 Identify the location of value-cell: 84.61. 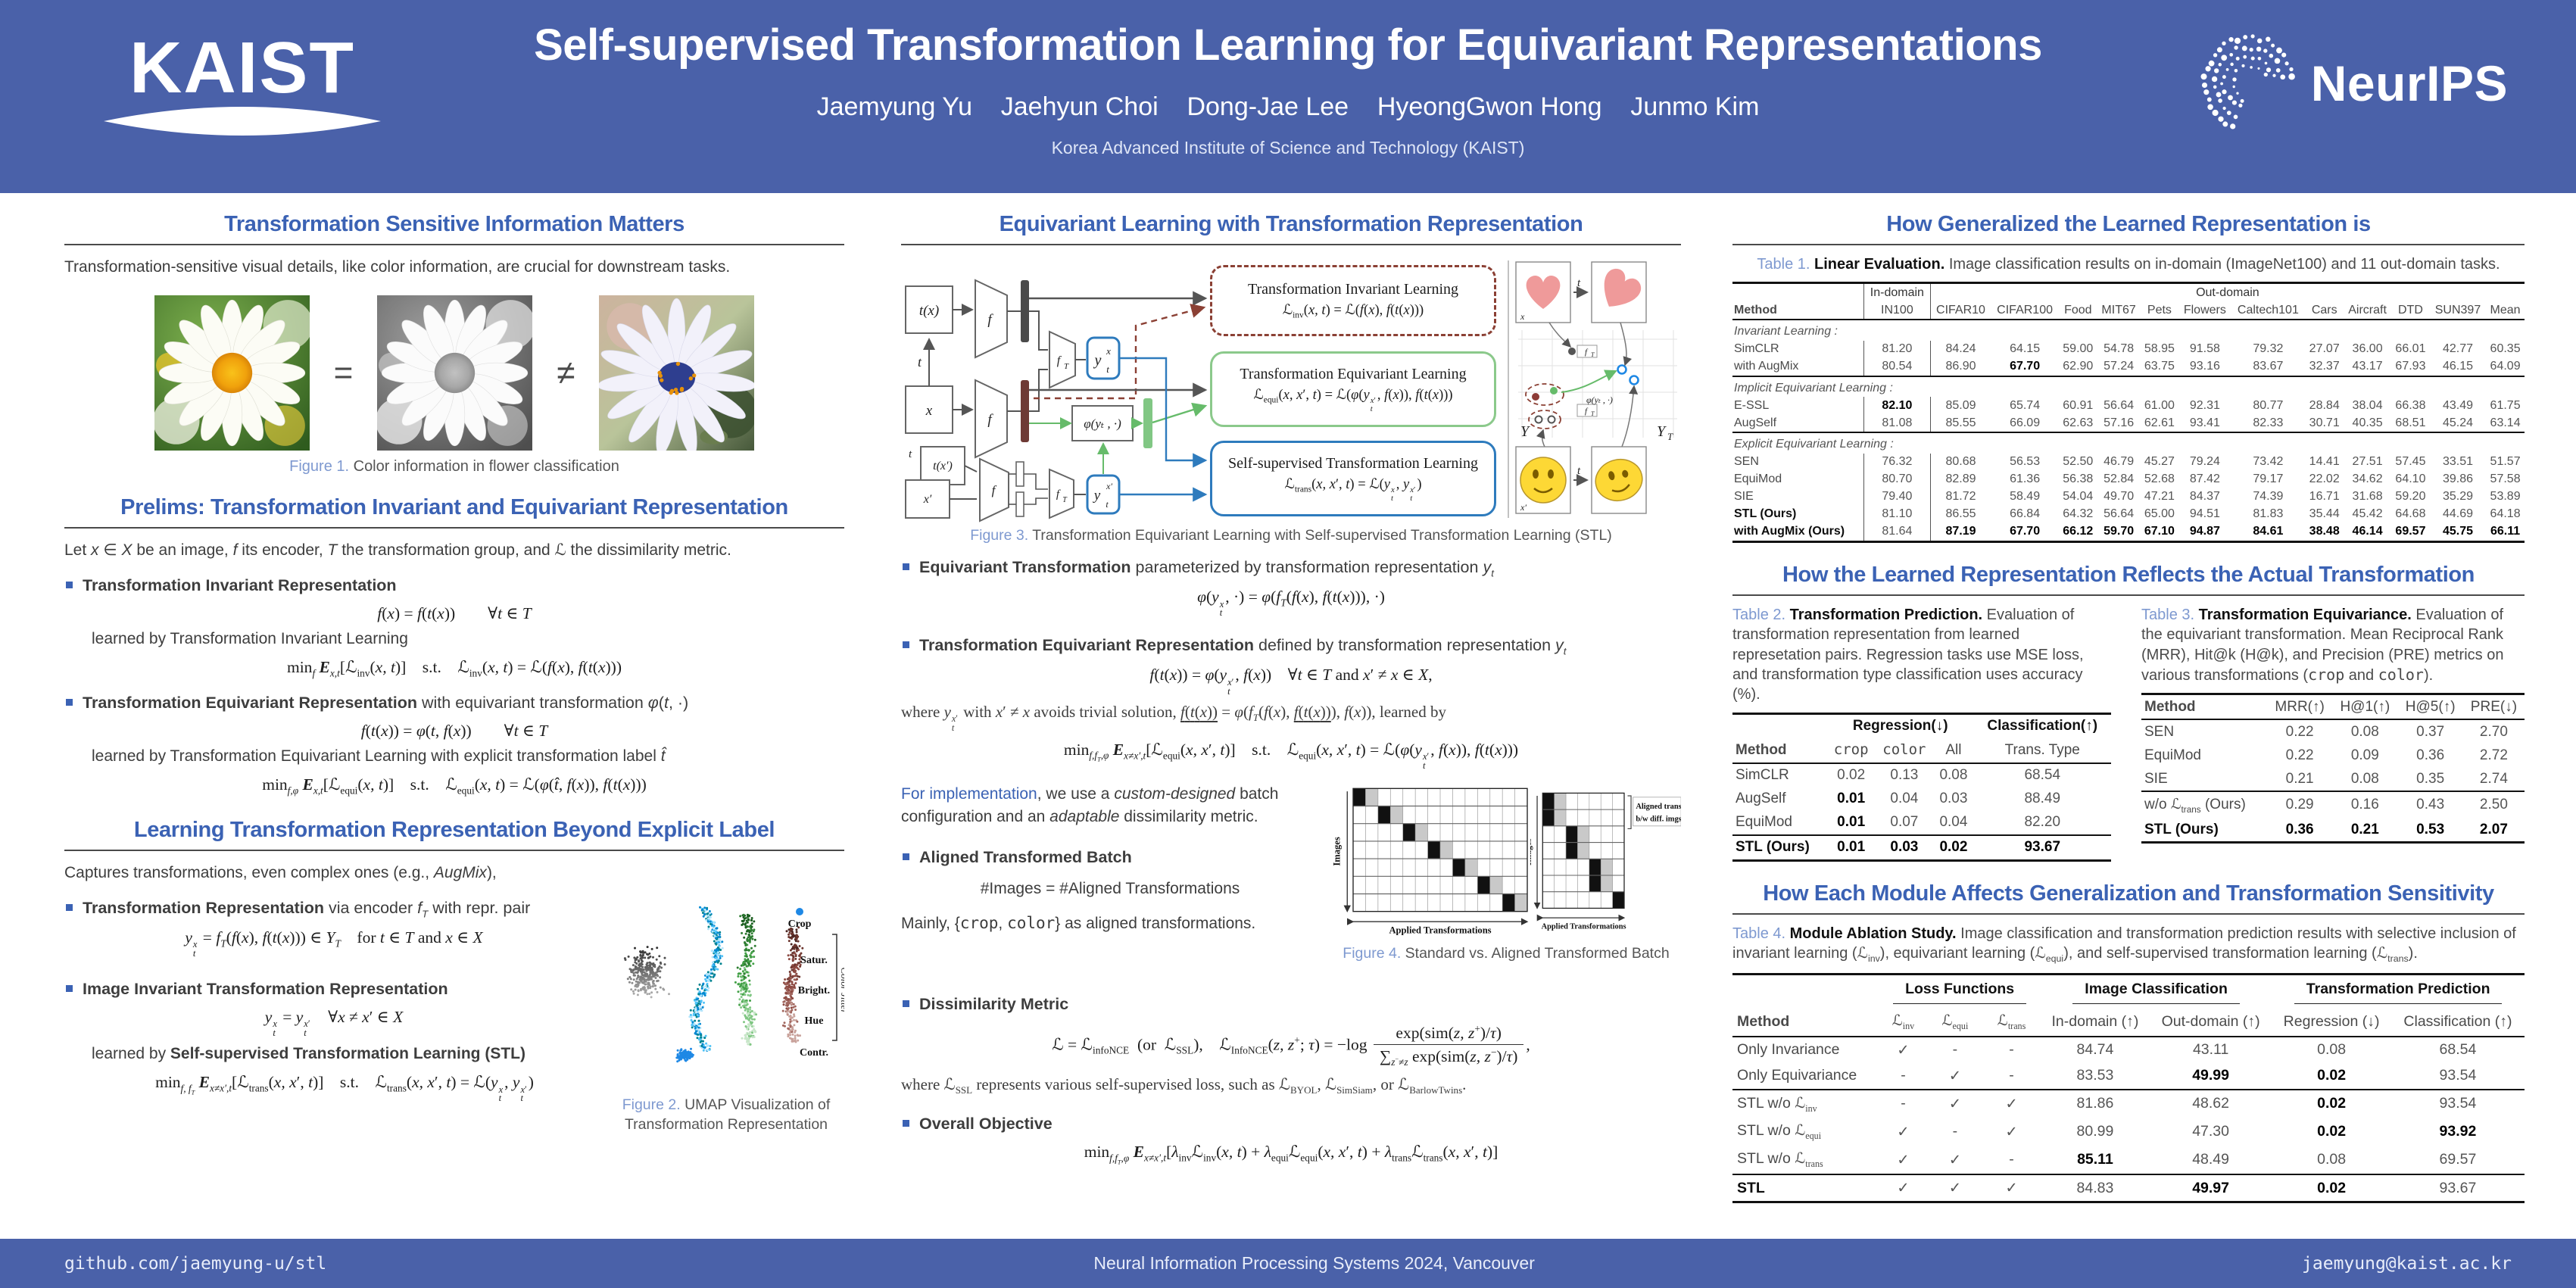
(2268, 531).